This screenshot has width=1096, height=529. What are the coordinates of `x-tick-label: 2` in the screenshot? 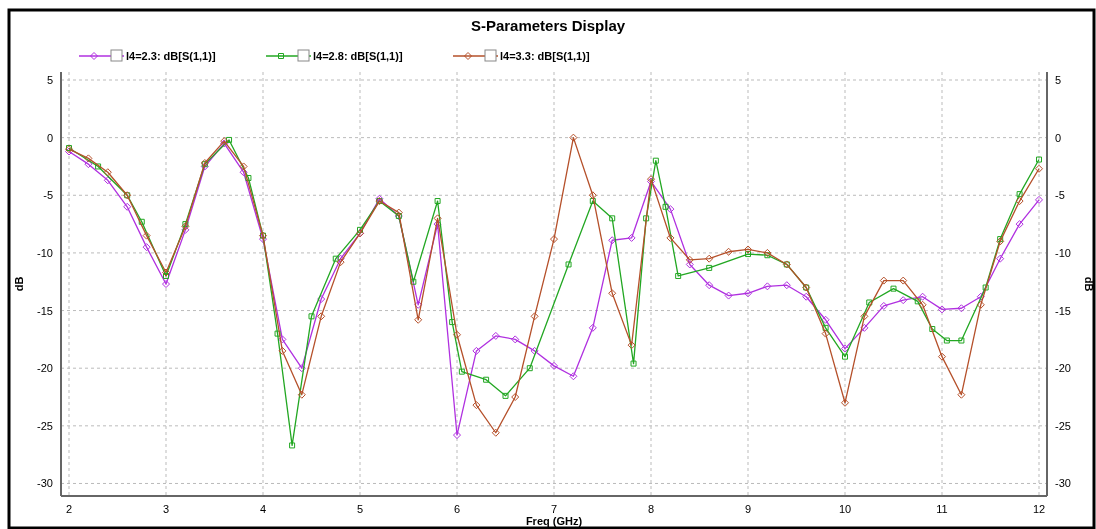 It's located at (69, 509).